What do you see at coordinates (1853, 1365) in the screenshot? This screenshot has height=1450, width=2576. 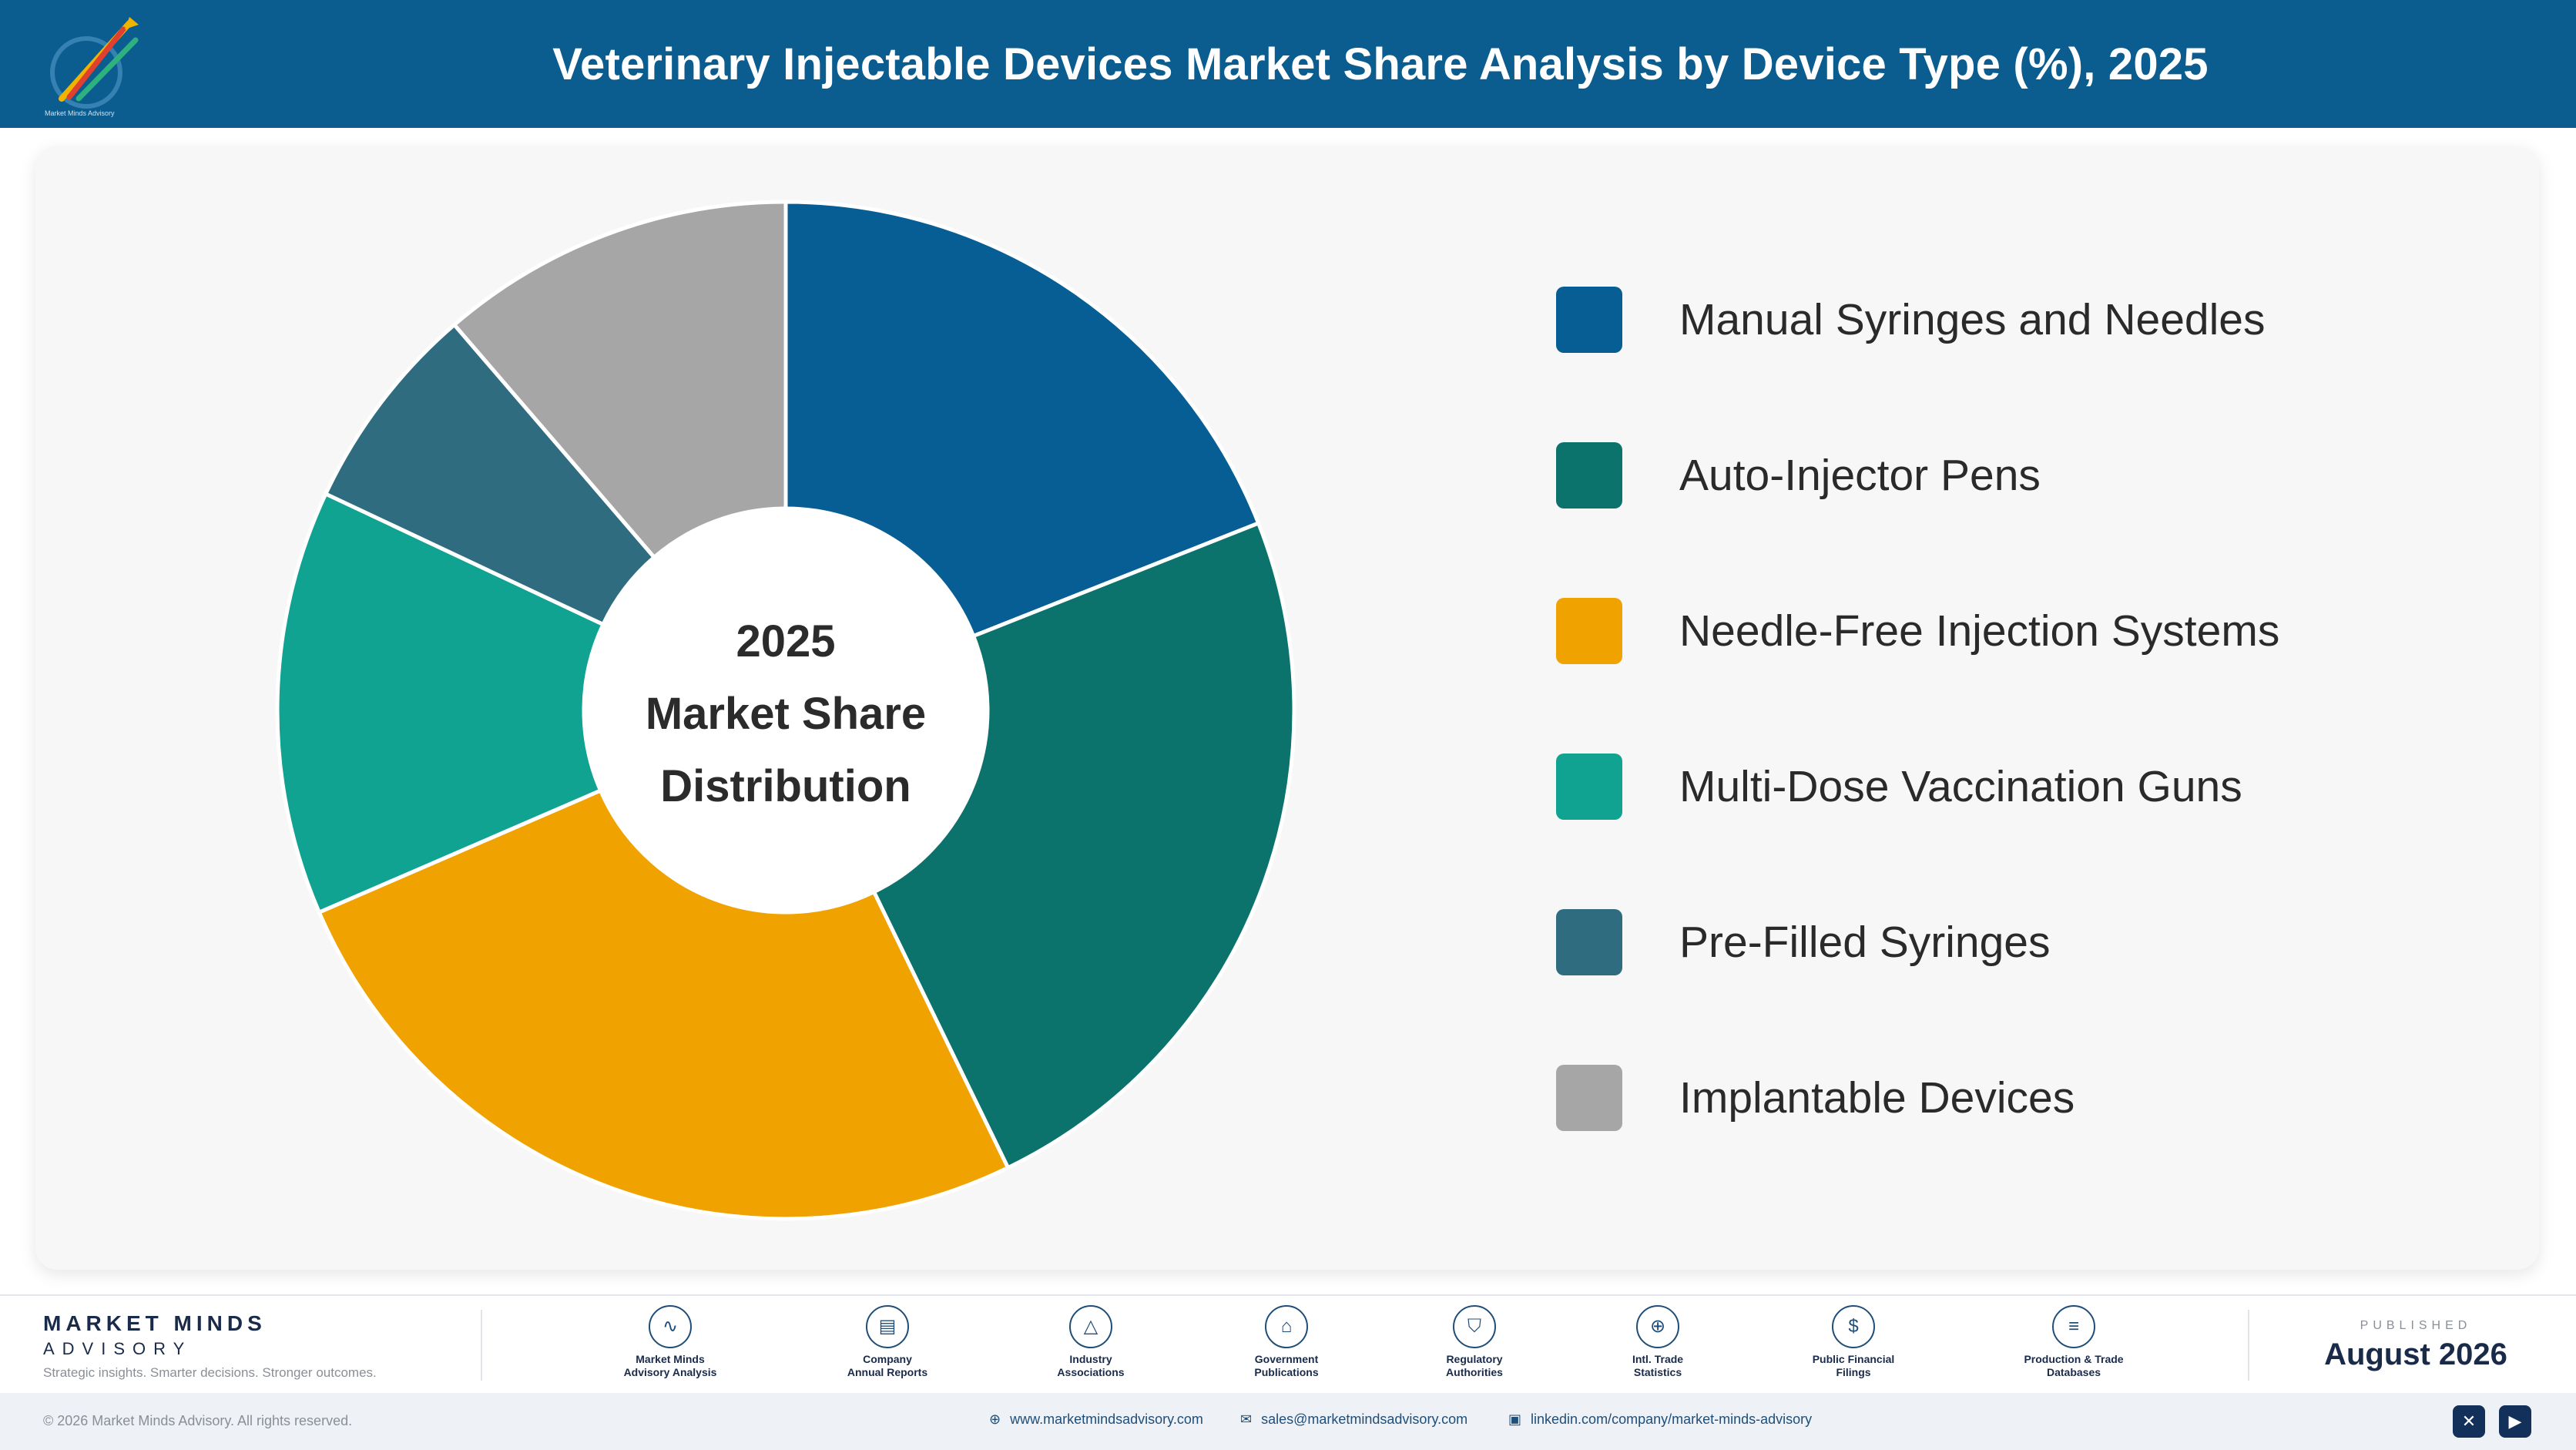 I see `source-label: Public Financial Filings` at bounding box center [1853, 1365].